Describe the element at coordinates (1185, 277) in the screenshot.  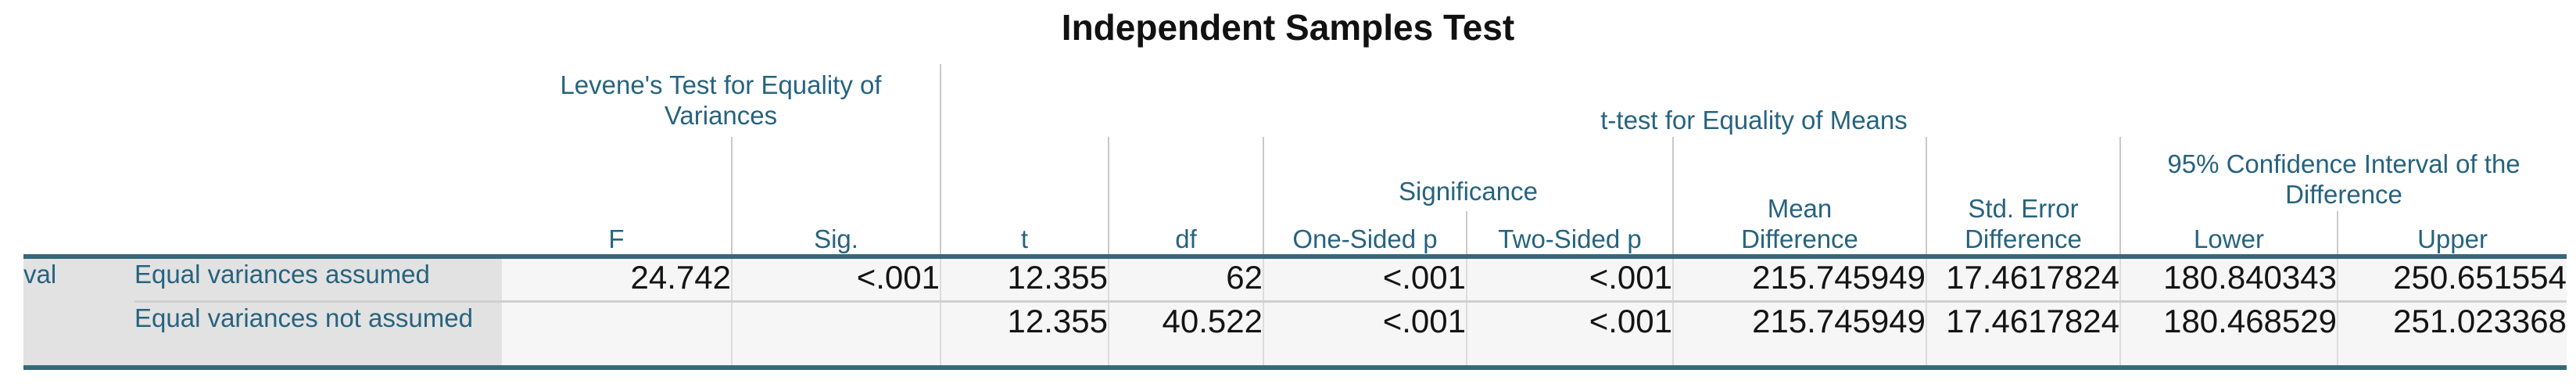
I see `table-cell: 62` at that location.